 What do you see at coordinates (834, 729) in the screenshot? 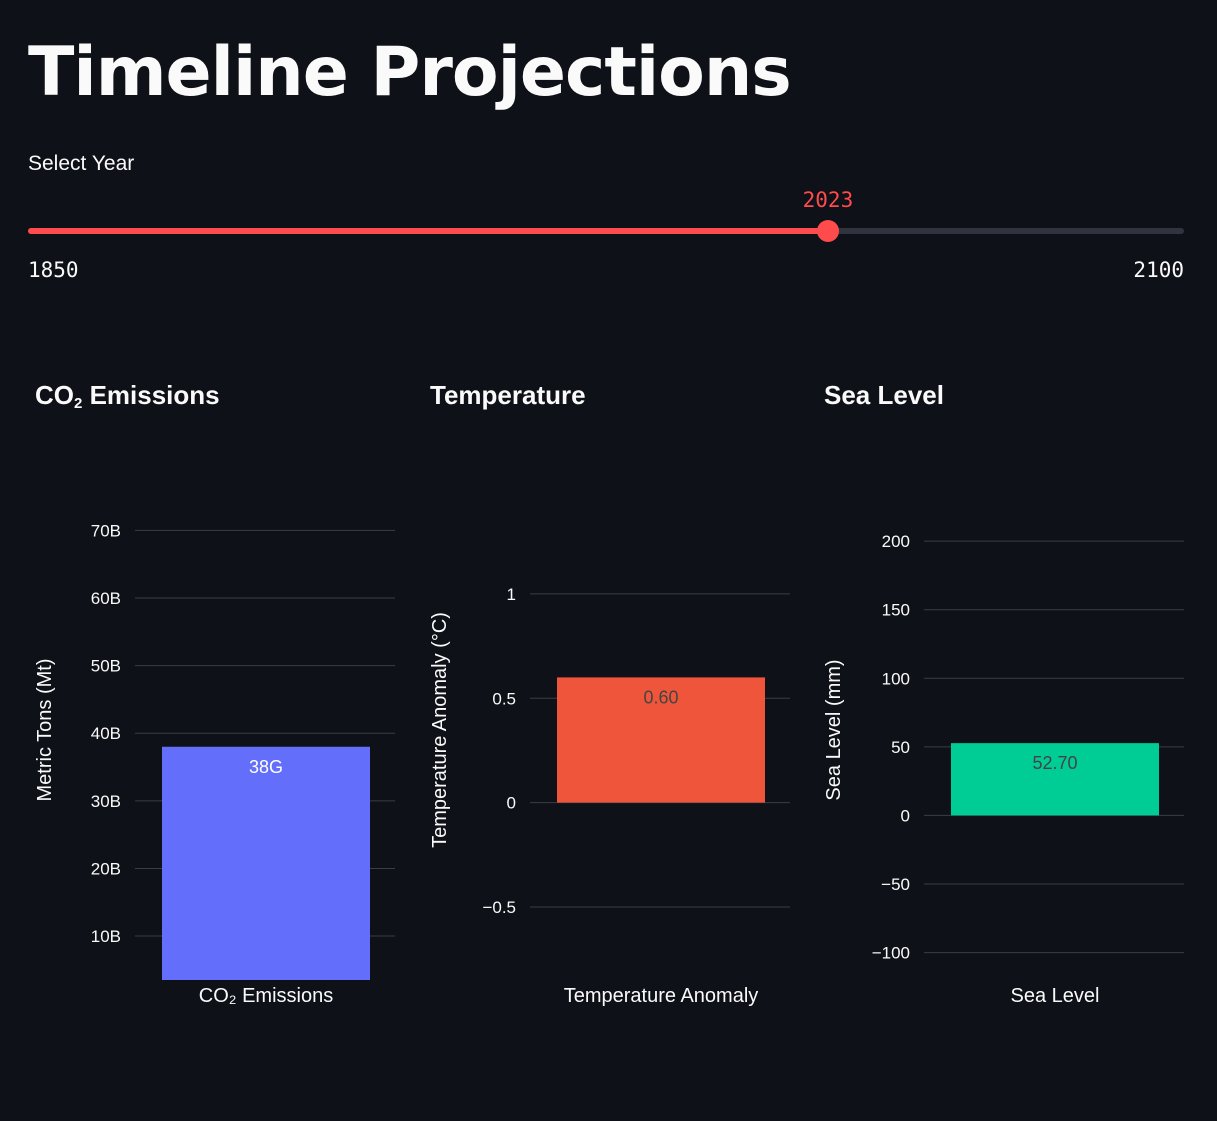
I see `y-axis-title: Sea Level (mm)` at bounding box center [834, 729].